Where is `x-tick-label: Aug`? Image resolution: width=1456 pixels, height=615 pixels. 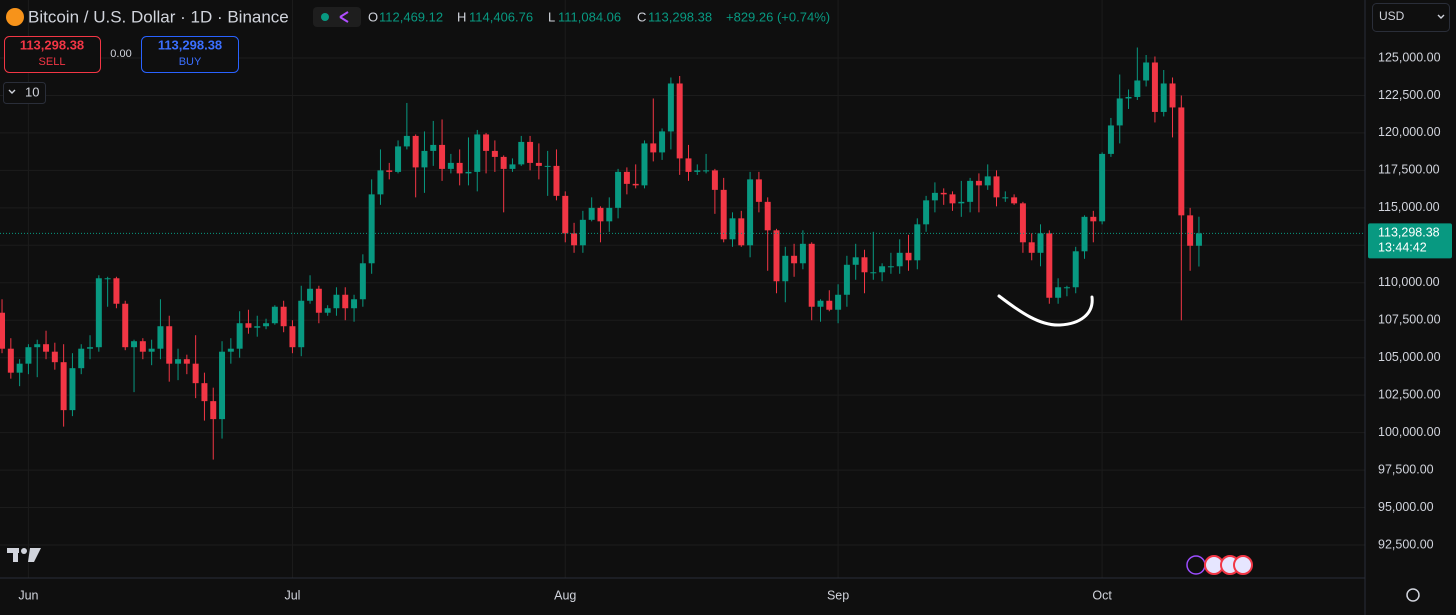 x-tick-label: Aug is located at coordinates (565, 595).